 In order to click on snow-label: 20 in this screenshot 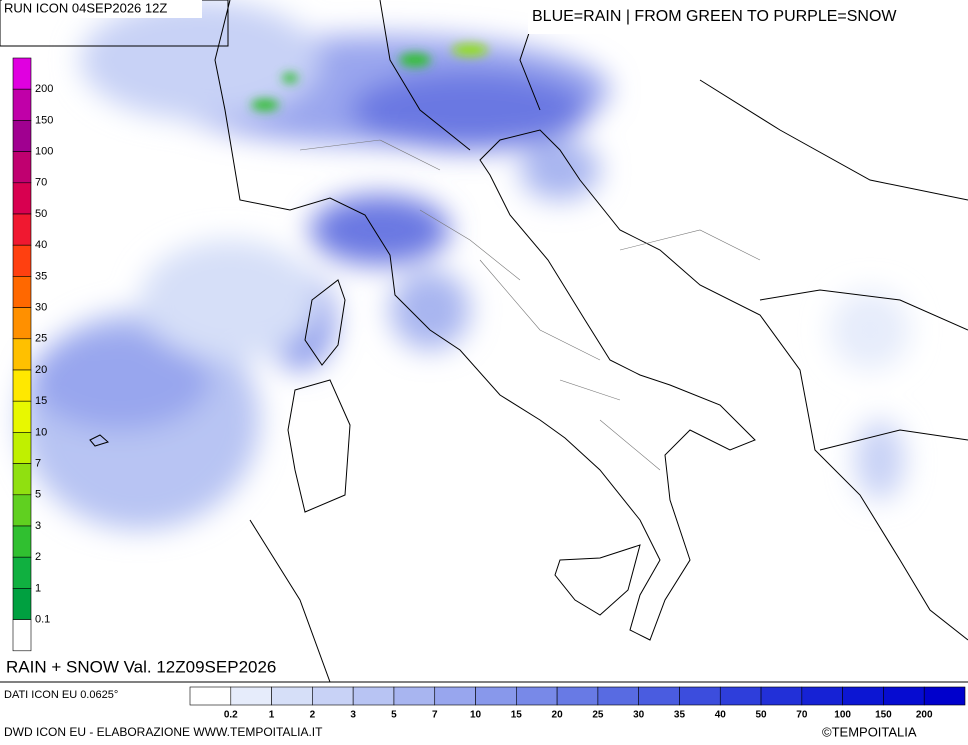, I will do `click(41, 370)`.